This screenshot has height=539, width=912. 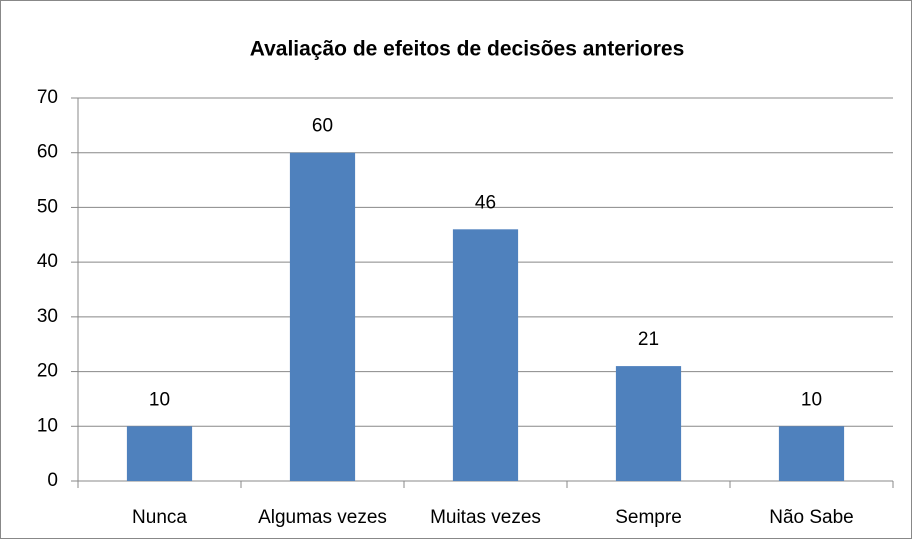 What do you see at coordinates (322, 517) in the screenshot?
I see `x-tick-label: Algumas vezes` at bounding box center [322, 517].